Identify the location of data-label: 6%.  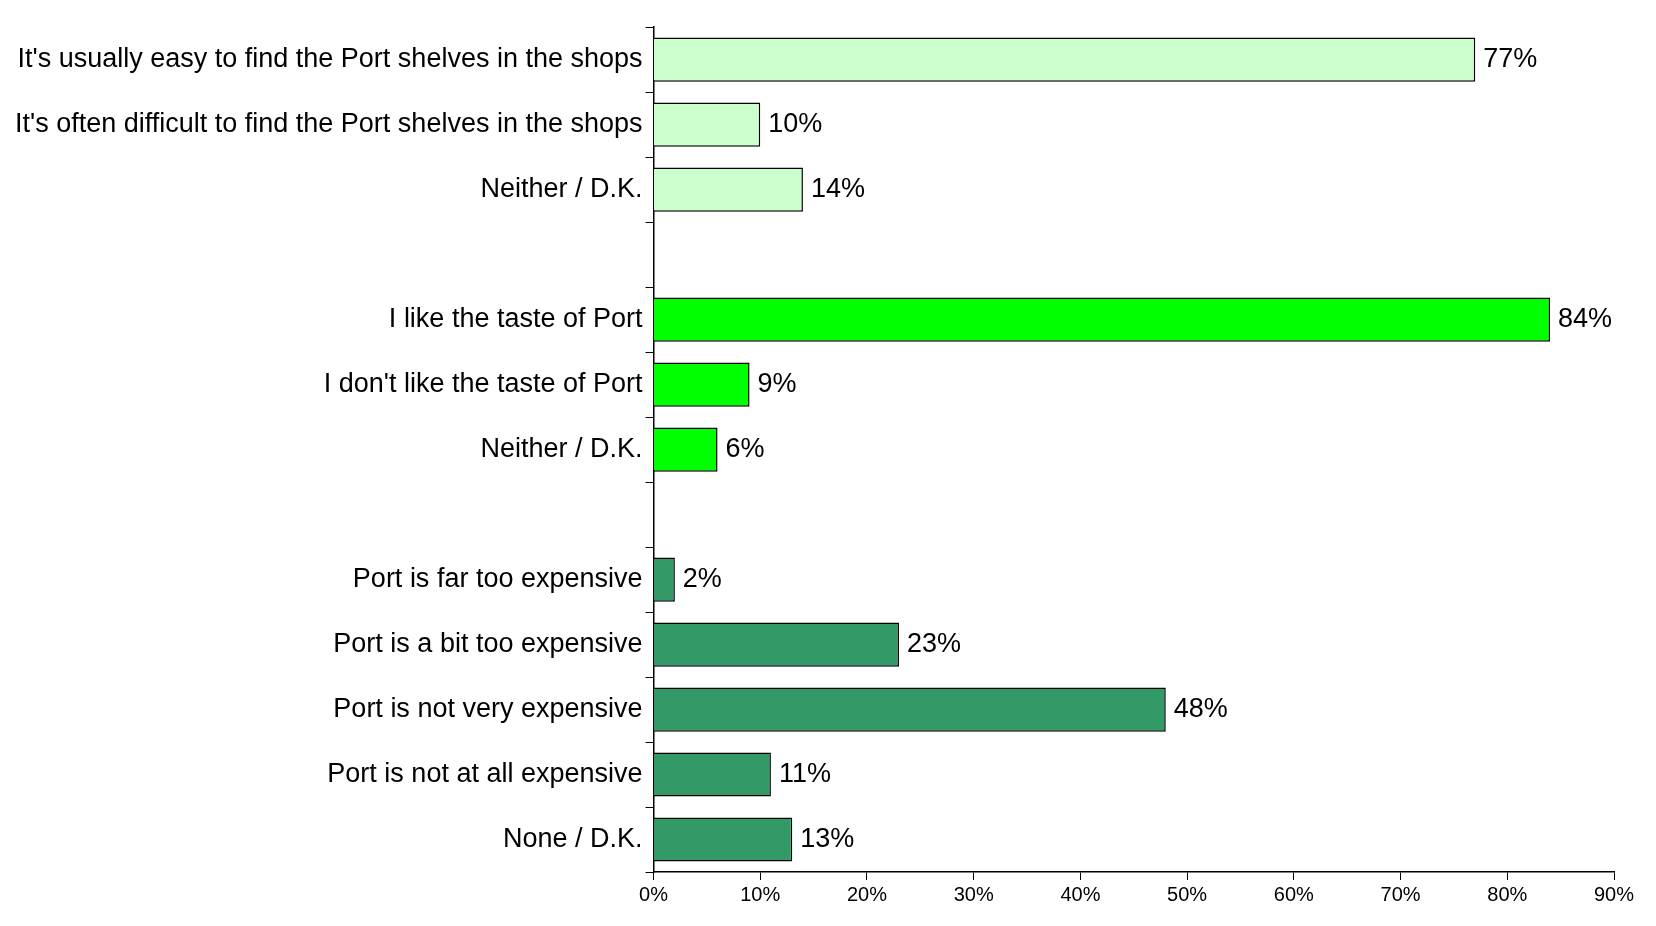
(745, 448).